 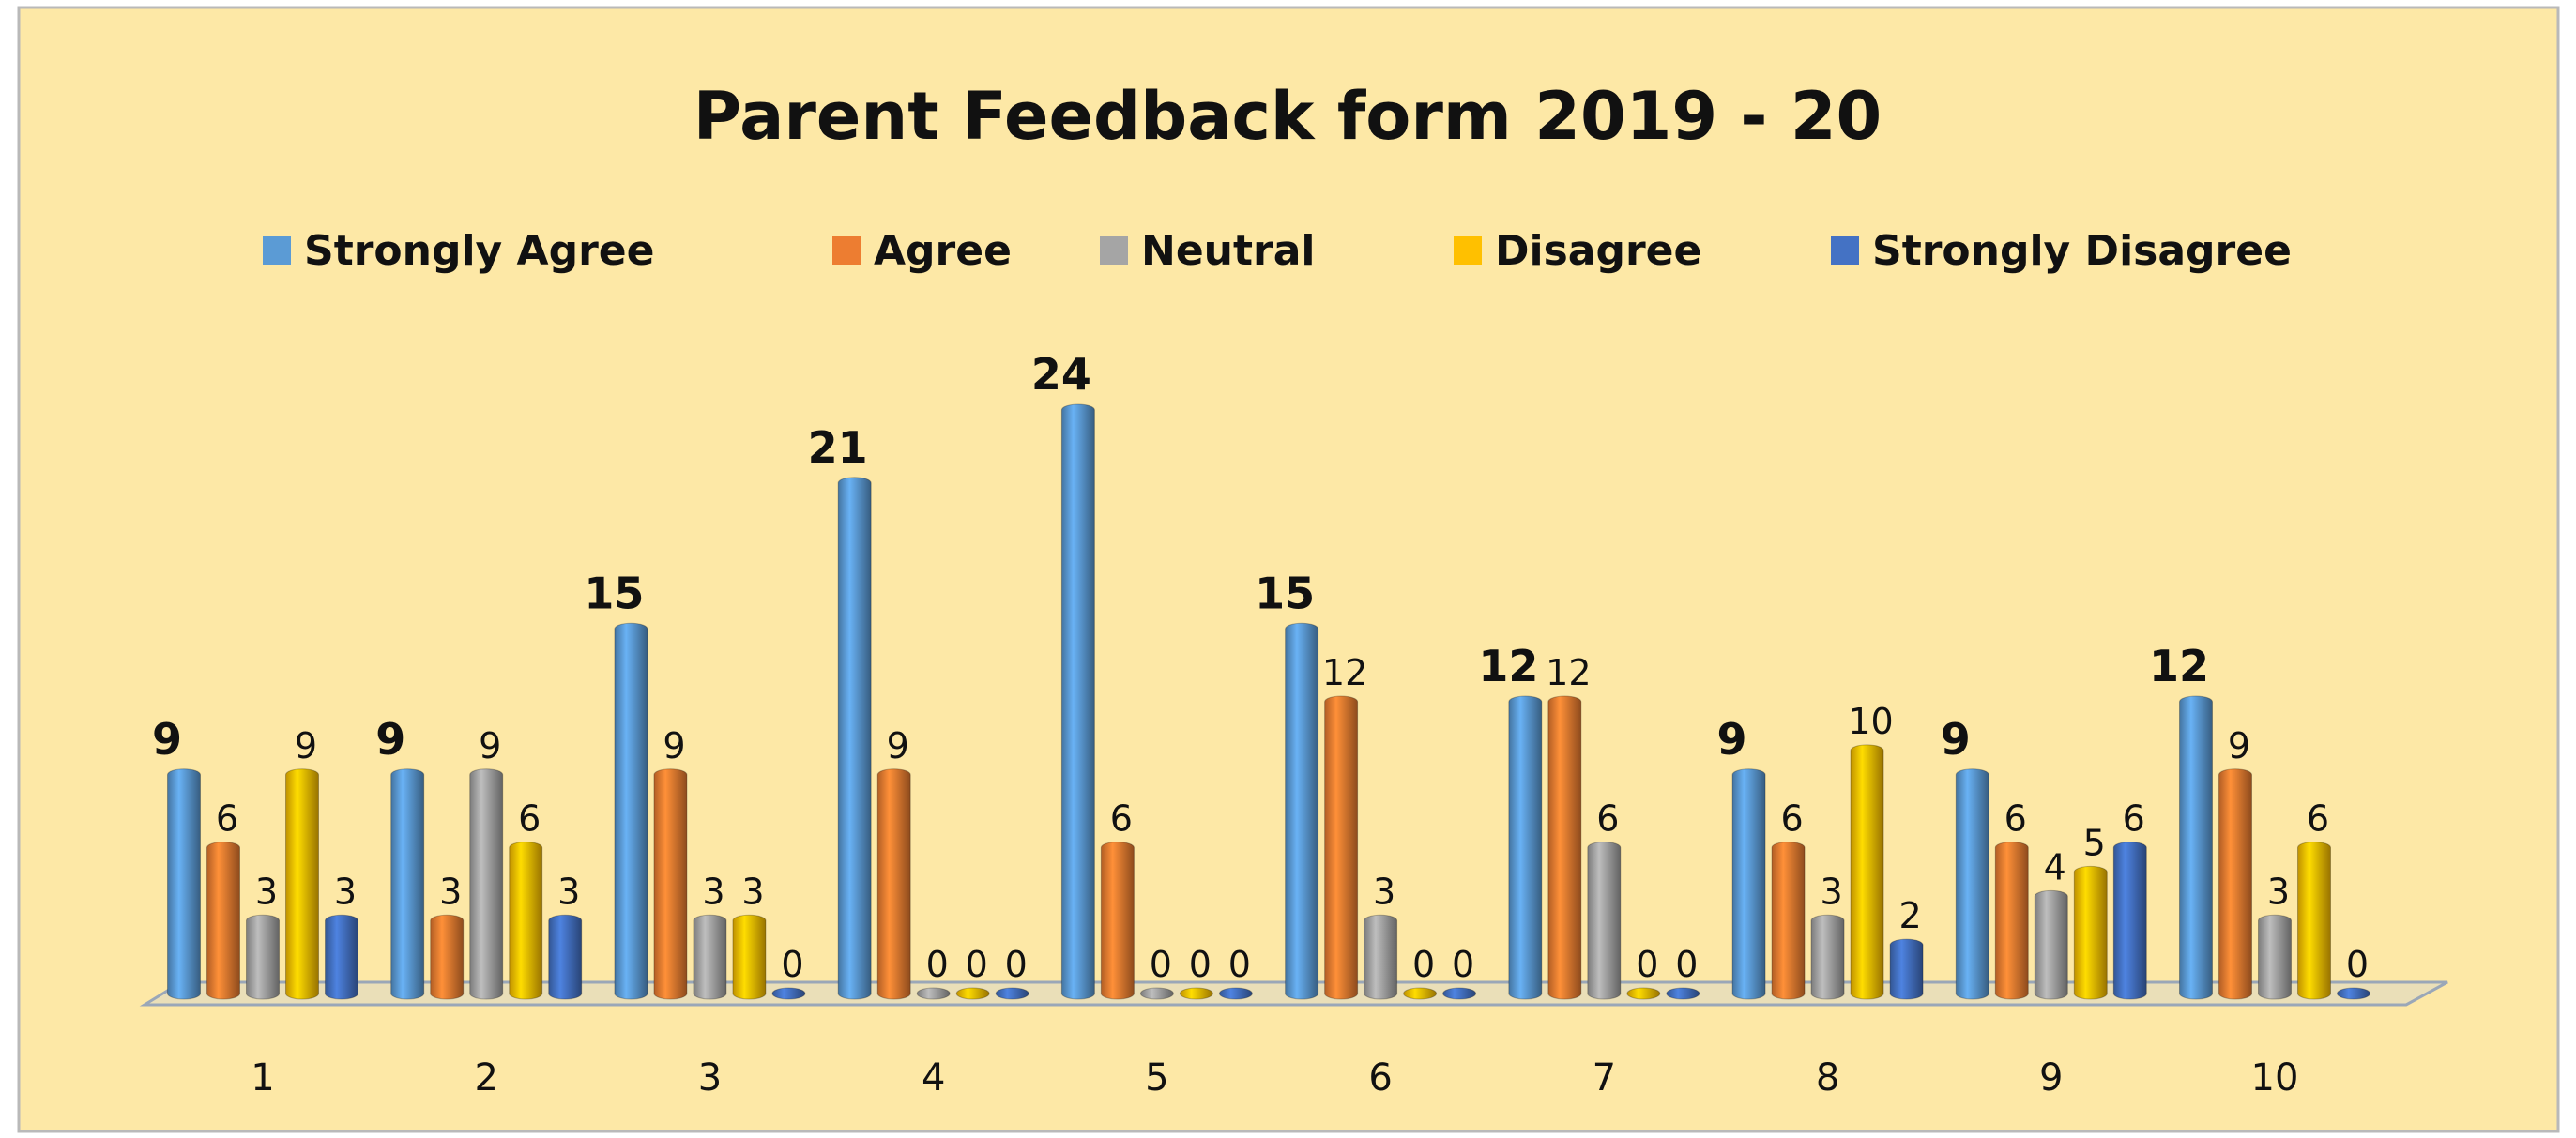 I want to click on data-label: 10, so click(x=1870, y=721).